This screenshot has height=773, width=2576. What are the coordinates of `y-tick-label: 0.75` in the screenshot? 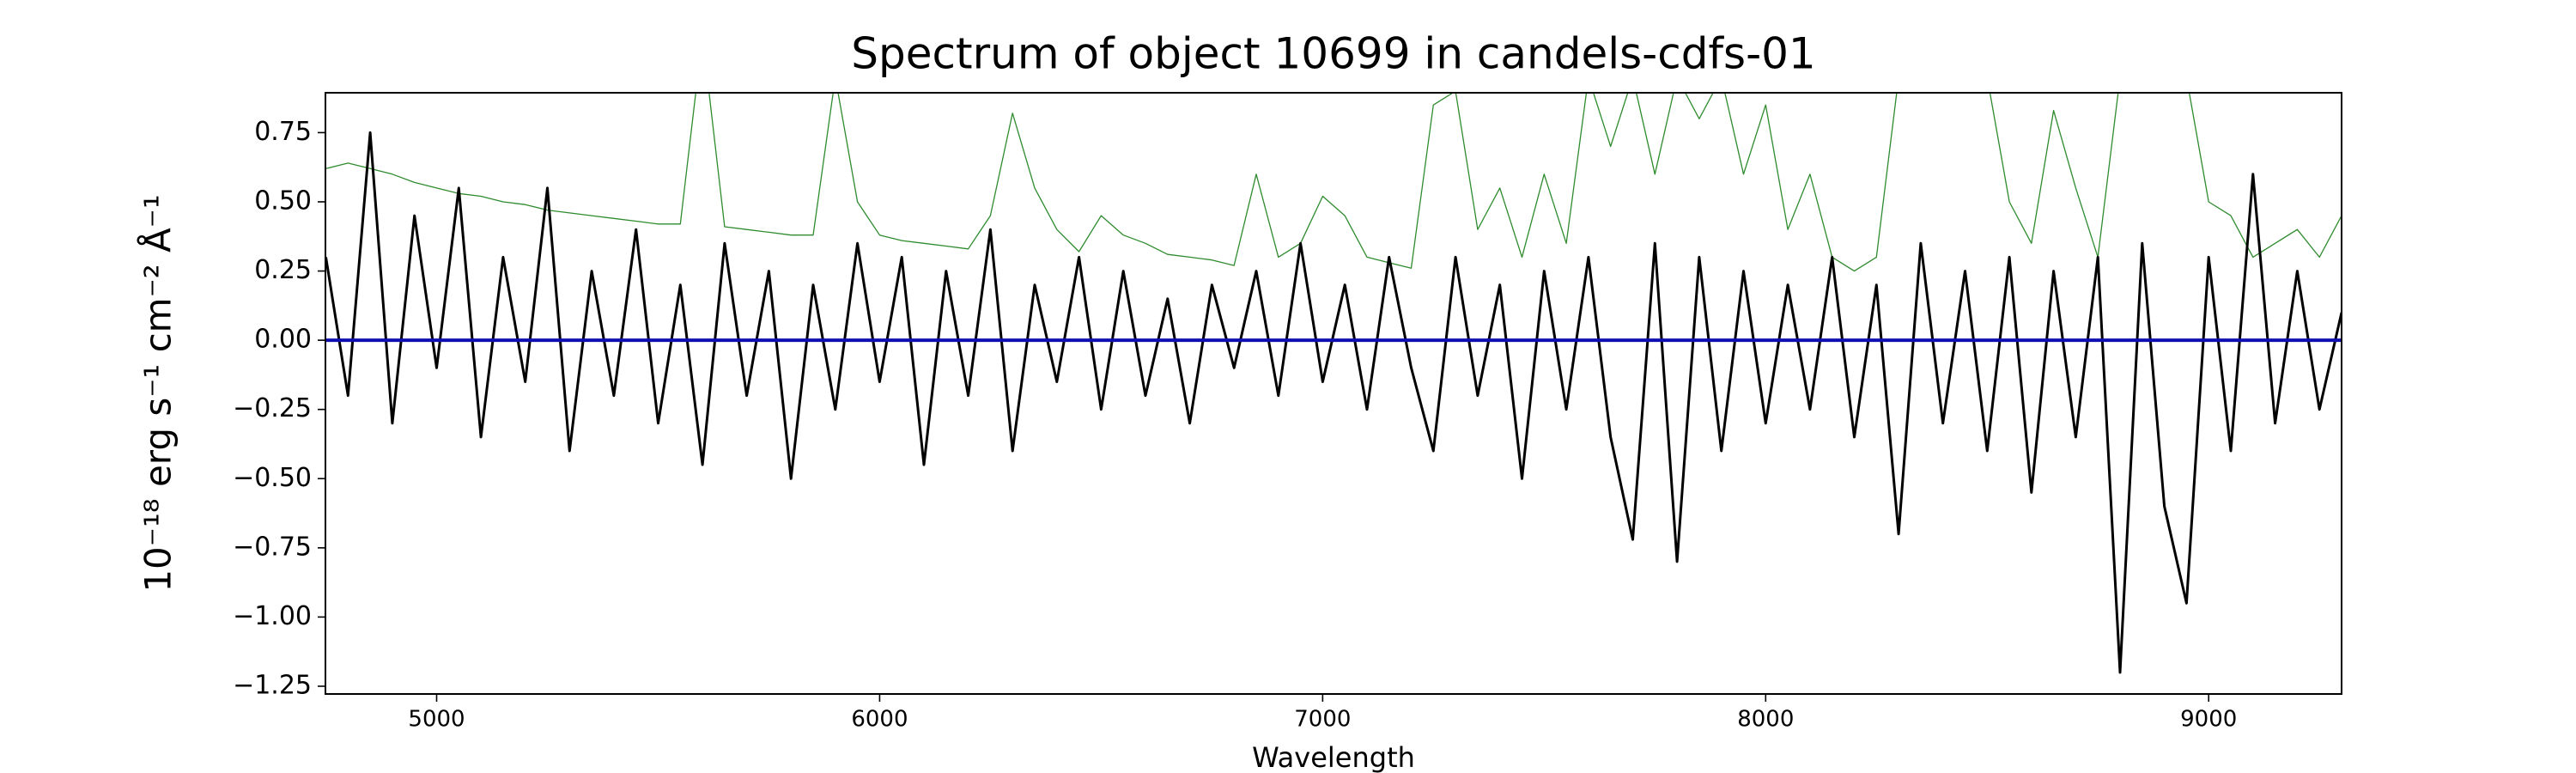 It's located at (283, 132).